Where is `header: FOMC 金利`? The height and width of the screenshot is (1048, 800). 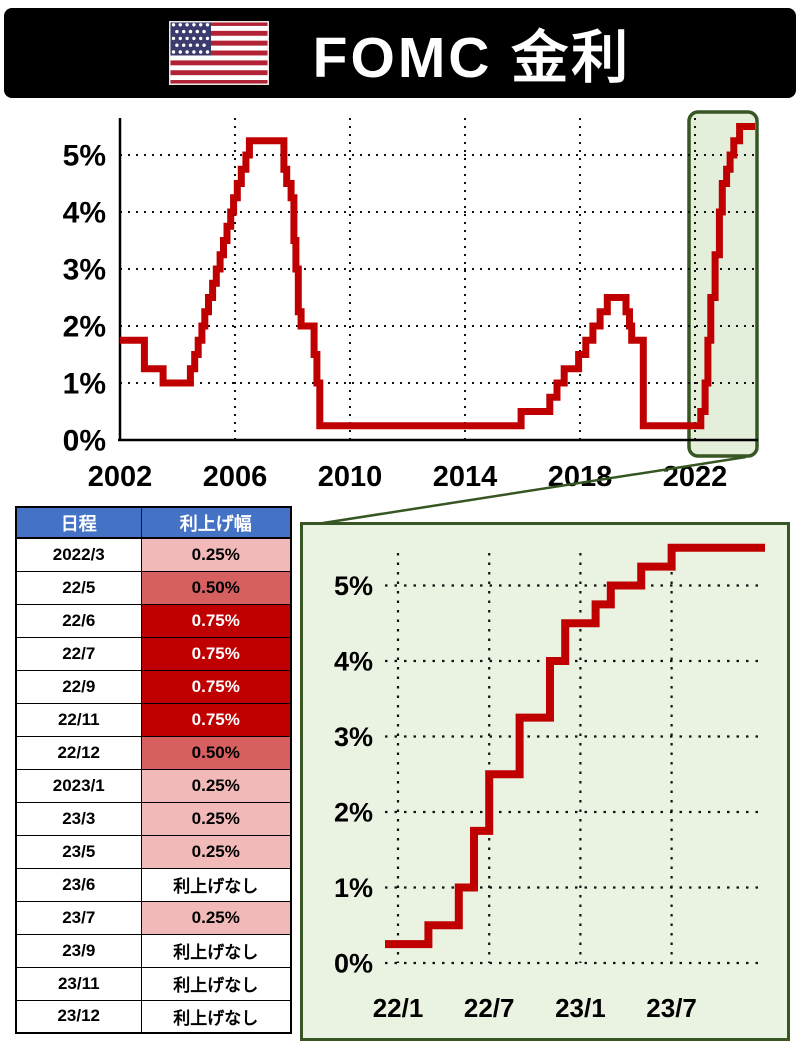 header: FOMC 金利 is located at coordinates (400, 53).